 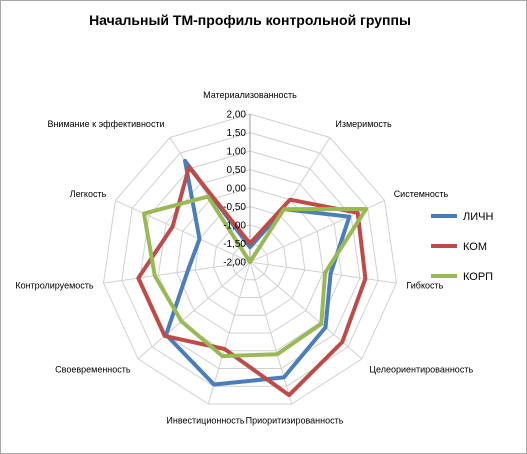 I want to click on axis-label: Внимание к эффективности, so click(x=105, y=124).